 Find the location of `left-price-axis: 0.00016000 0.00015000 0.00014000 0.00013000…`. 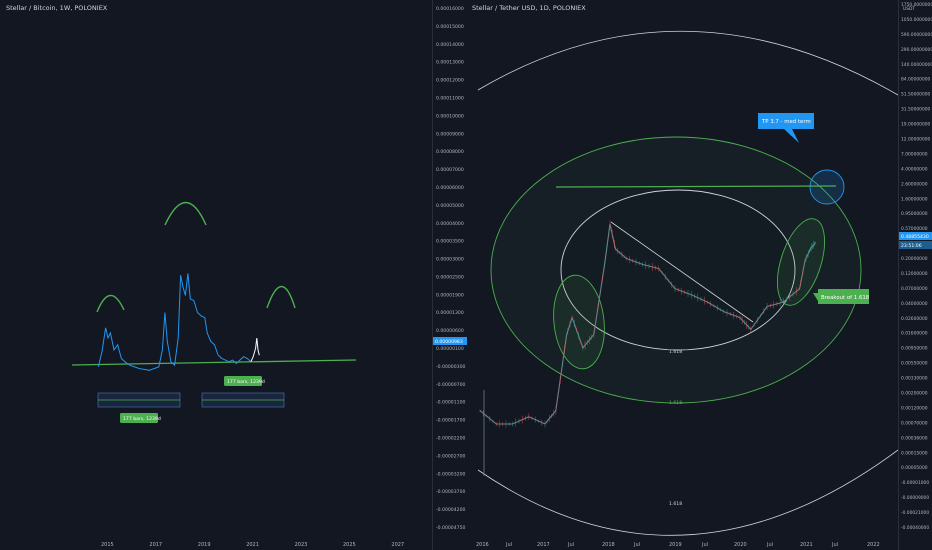

left-price-axis: 0.00016000 0.00015000 0.00014000 0.00013000… is located at coordinates (449, 275).